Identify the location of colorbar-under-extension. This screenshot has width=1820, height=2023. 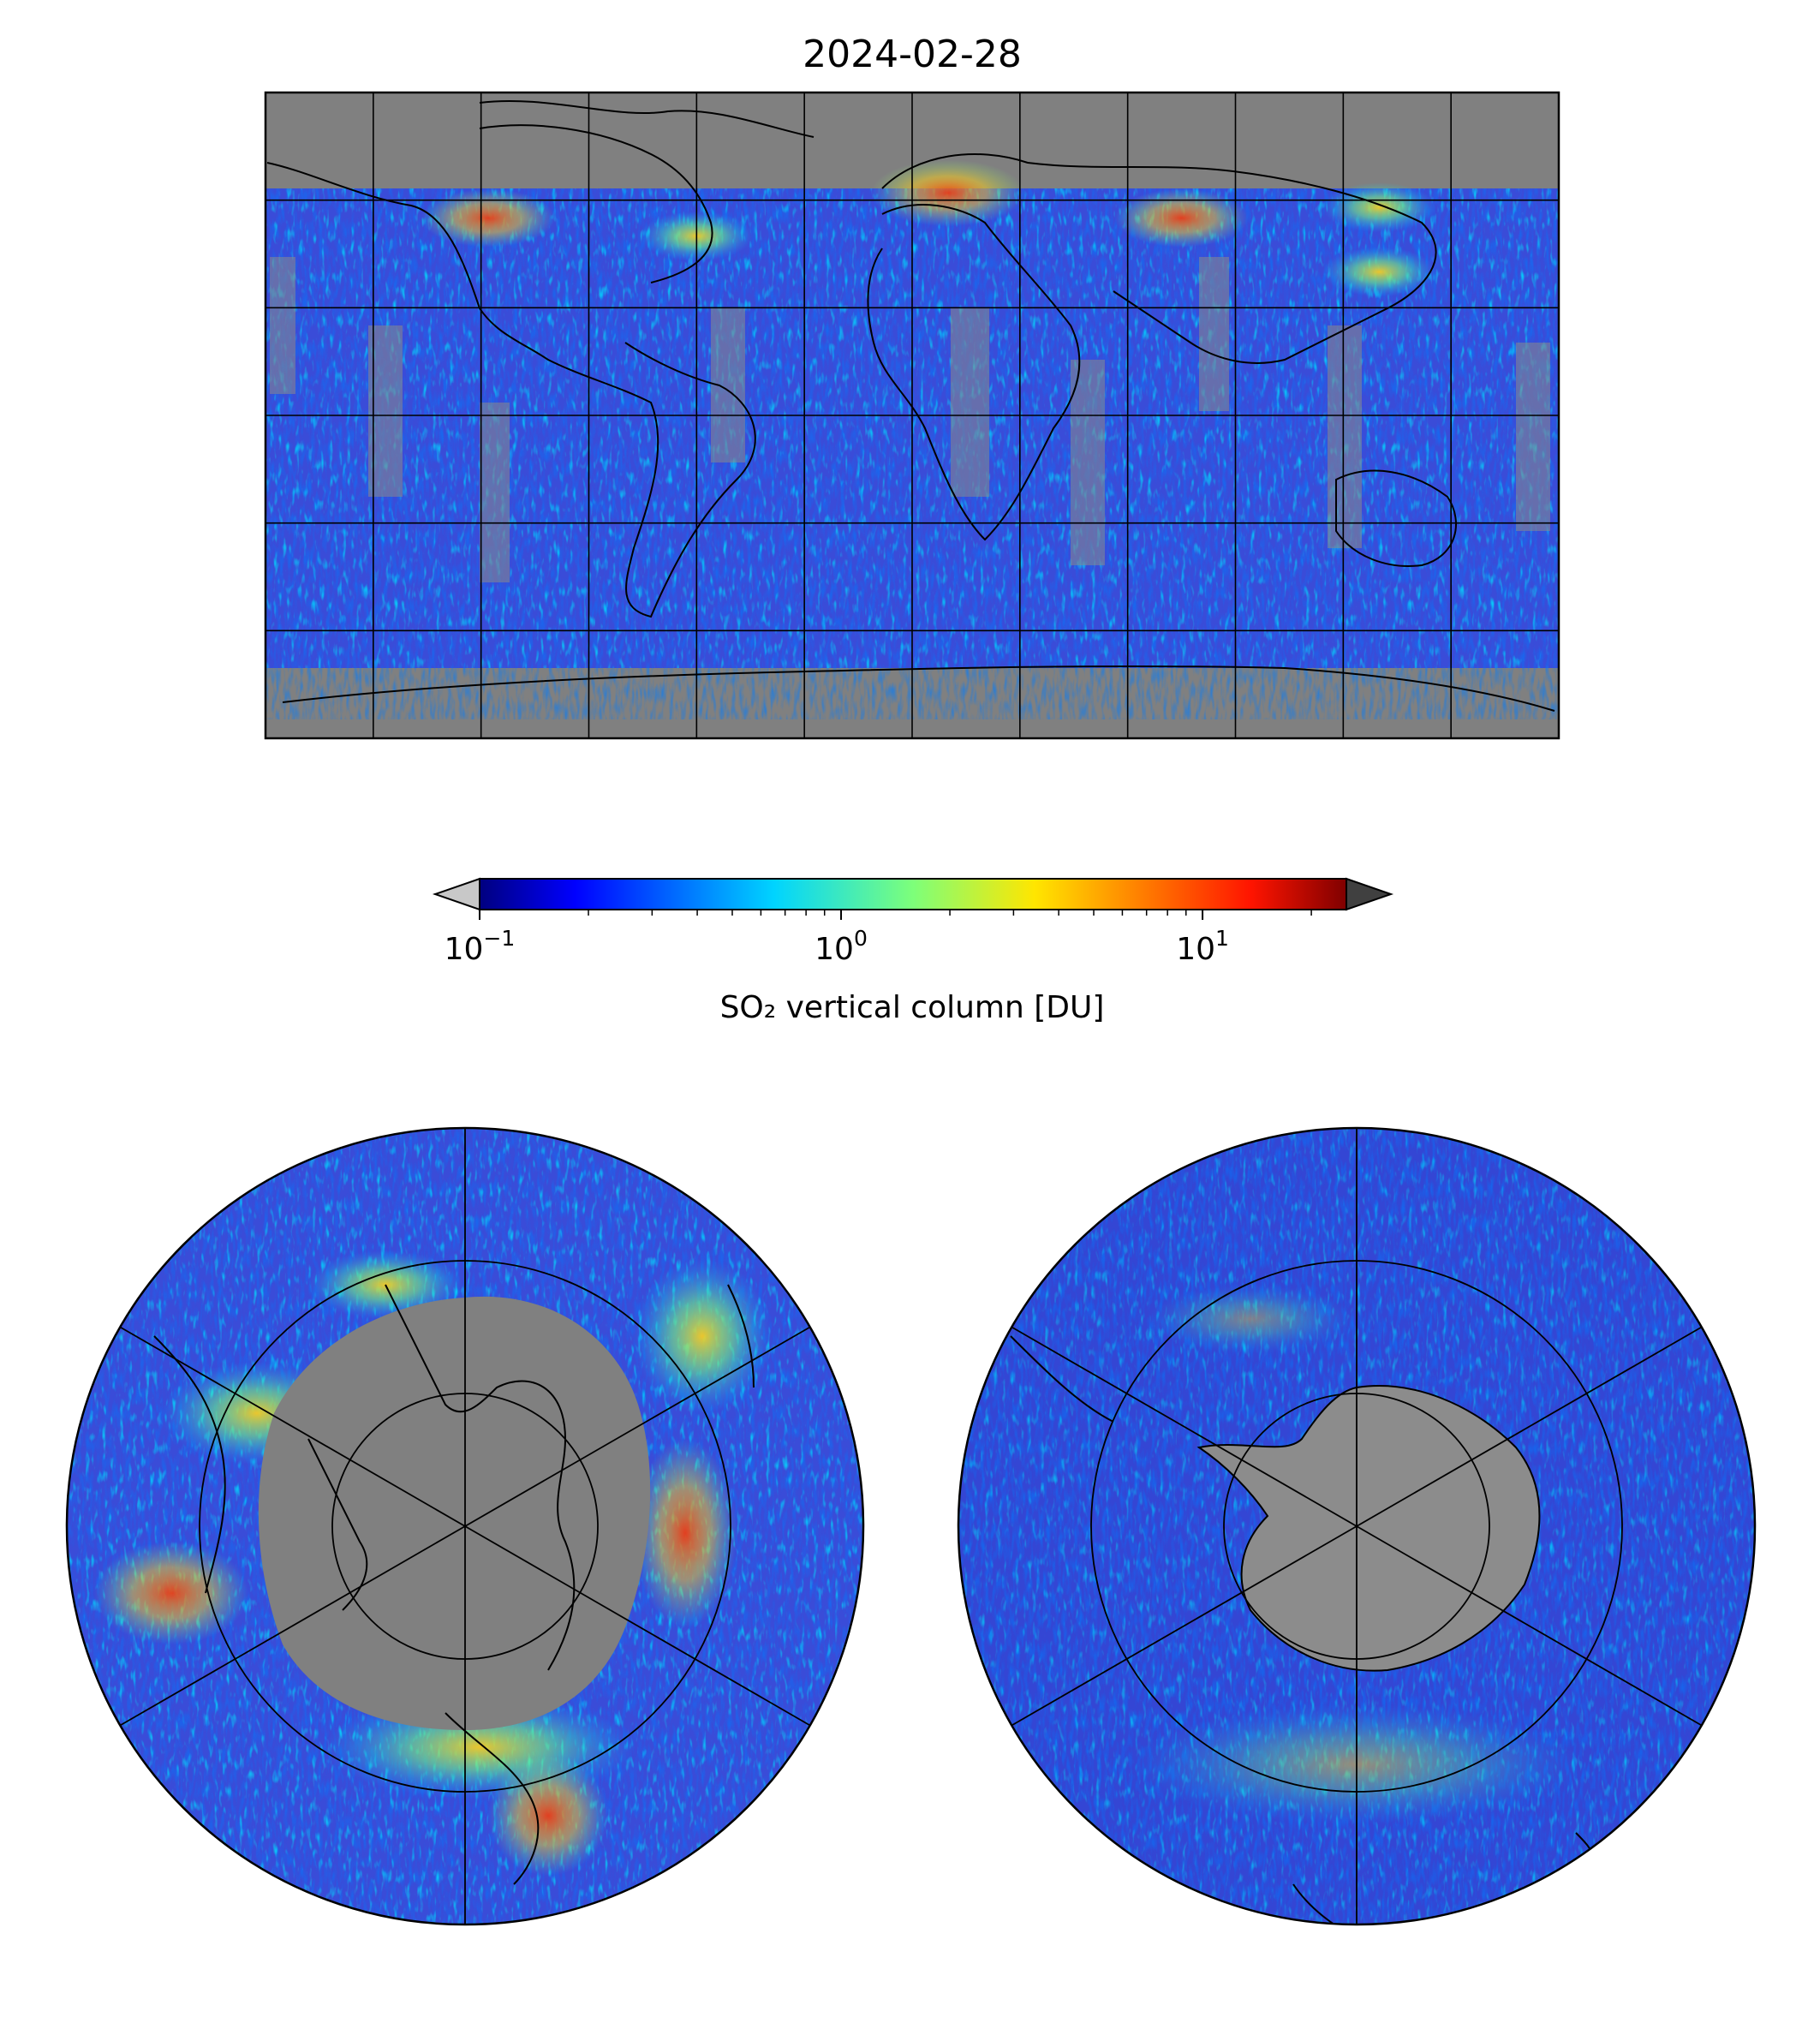
(456, 894).